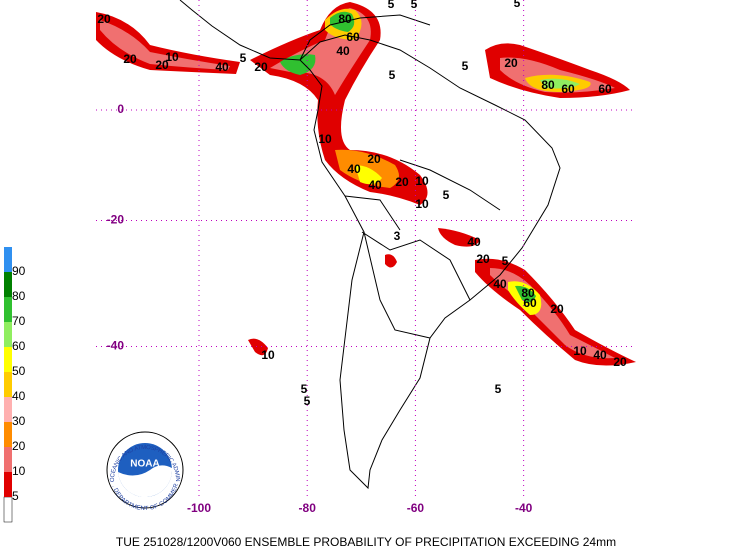 This screenshot has width=732, height=550. Describe the element at coordinates (120, 109) in the screenshot. I see `lat-tick-label: 0` at that location.